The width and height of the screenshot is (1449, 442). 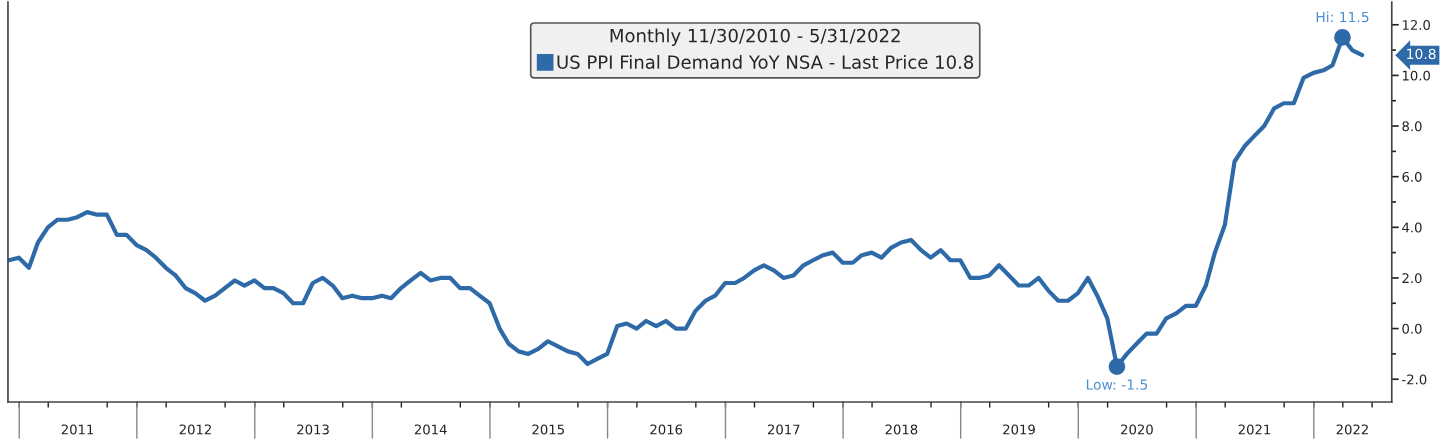 I want to click on x-tick-label: 2017, so click(x=783, y=429).